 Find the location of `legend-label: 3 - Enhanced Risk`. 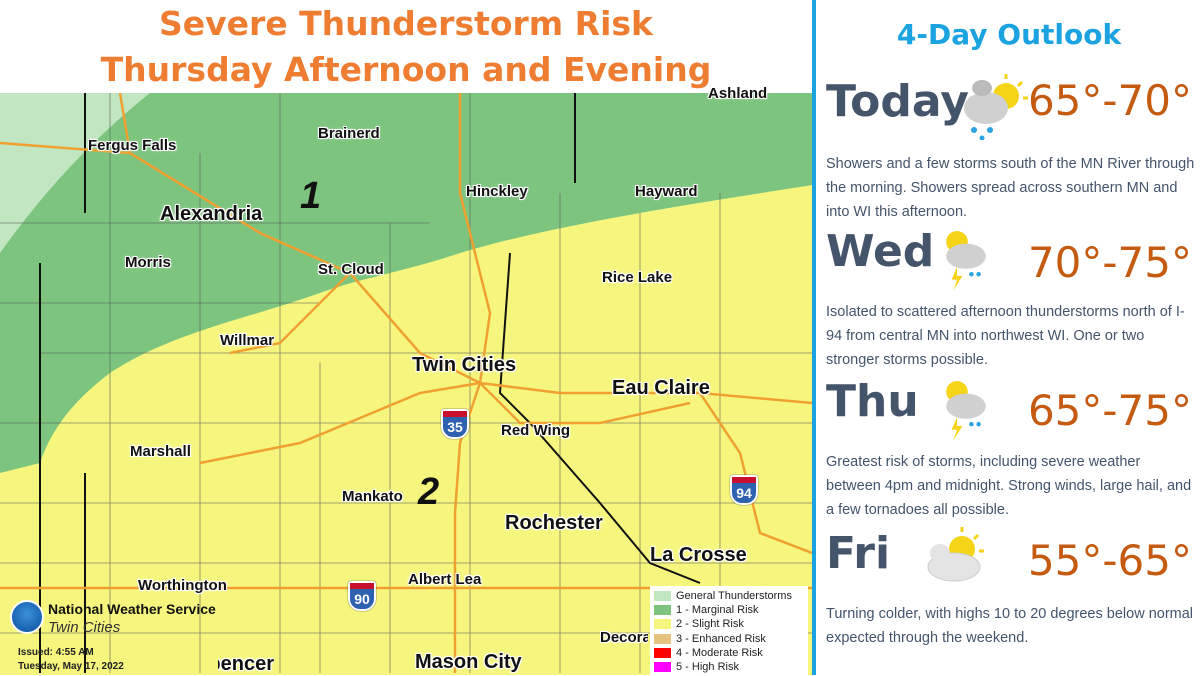

legend-label: 3 - Enhanced Risk is located at coordinates (721, 638).